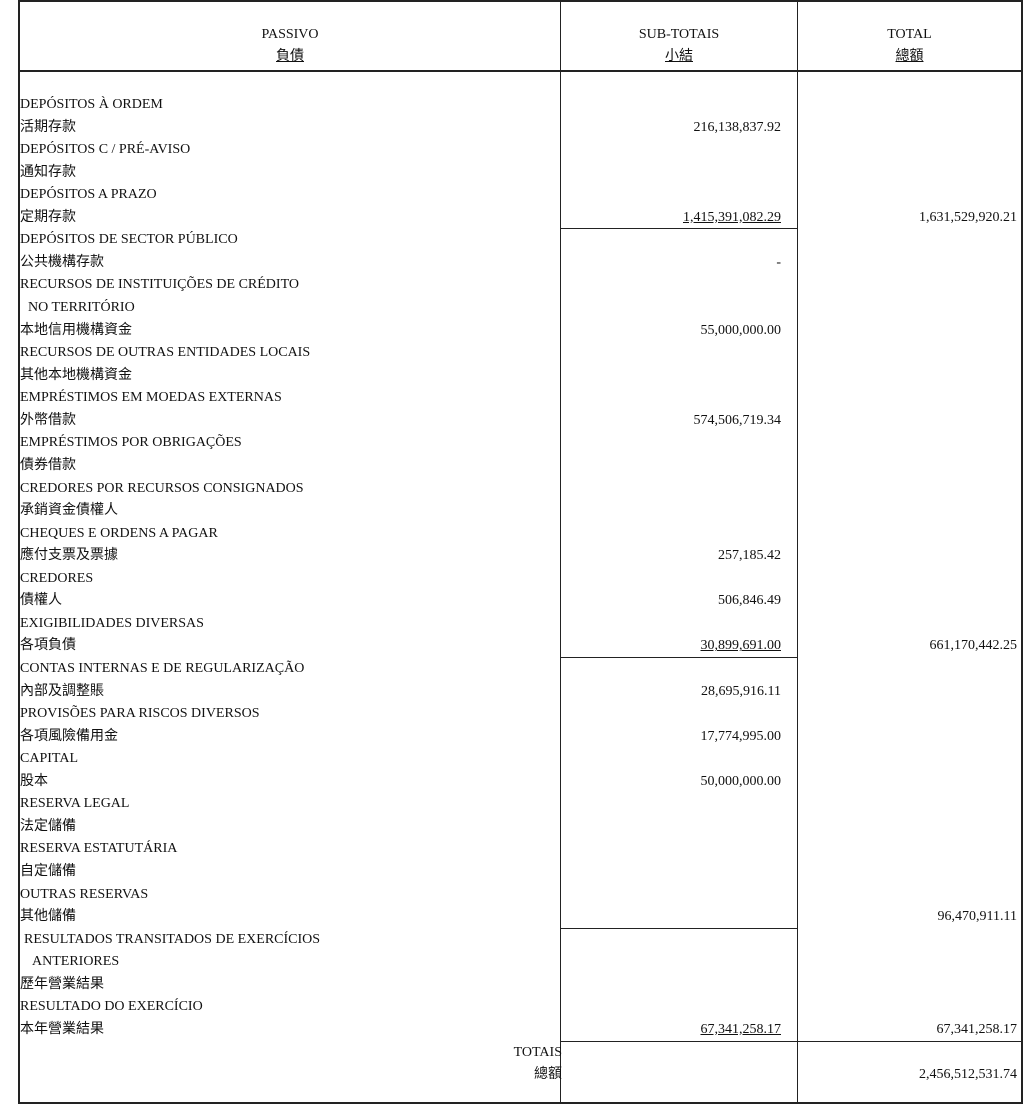 The height and width of the screenshot is (1114, 1031). Describe the element at coordinates (520, 692) in the screenshot. I see `table-row: 內部及調整賬 28,695,916.11` at that location.